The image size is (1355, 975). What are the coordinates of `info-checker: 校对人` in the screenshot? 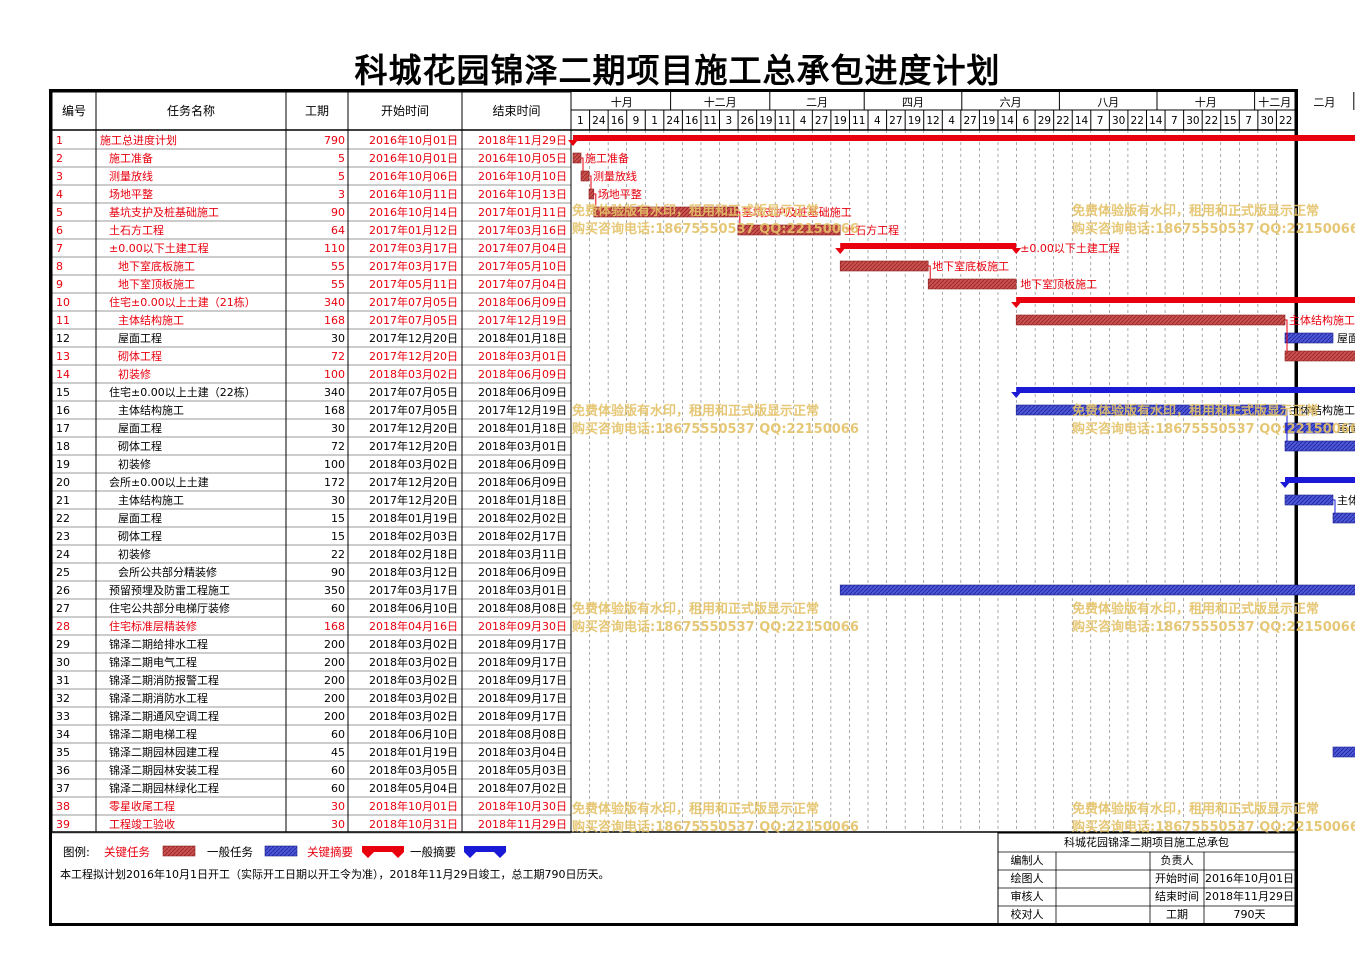 It's located at (1027, 914).